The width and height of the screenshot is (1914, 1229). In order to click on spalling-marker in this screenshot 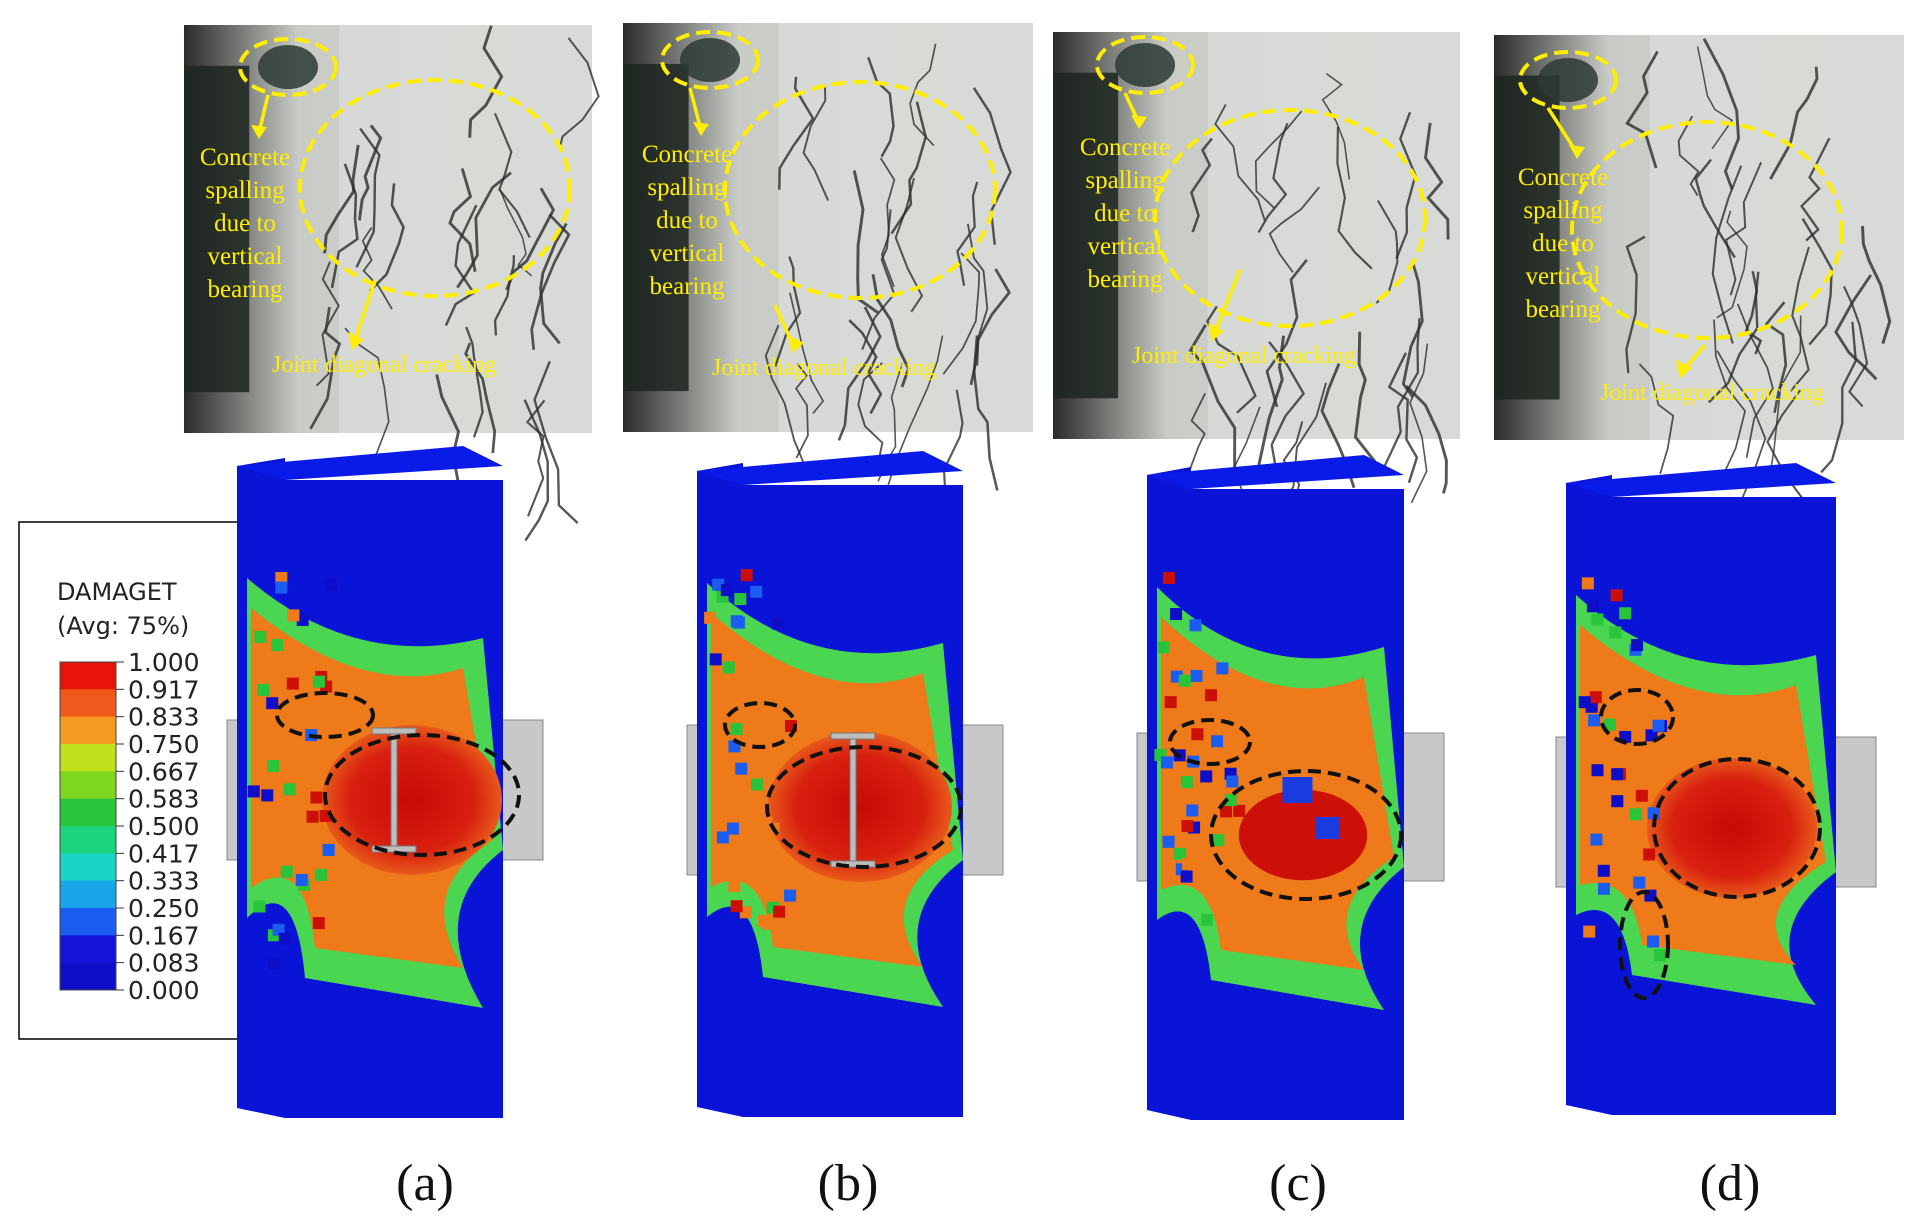, I will do `click(1568, 80)`.